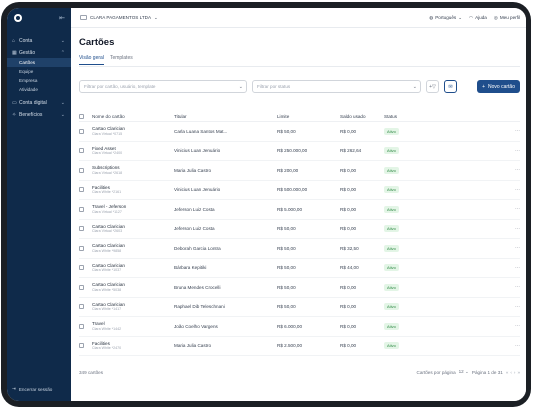 The height and width of the screenshot is (409, 533). I want to click on status-filter-placeholder: Filtrar por status, so click(274, 86).